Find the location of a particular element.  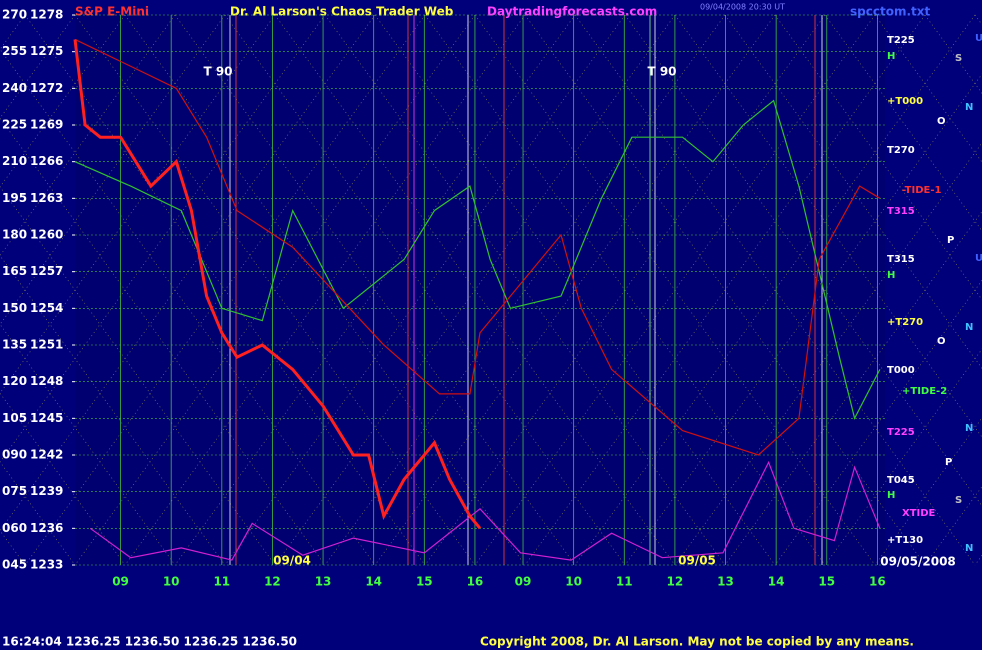

y-tick-label: 1272 is located at coordinates (46, 88).